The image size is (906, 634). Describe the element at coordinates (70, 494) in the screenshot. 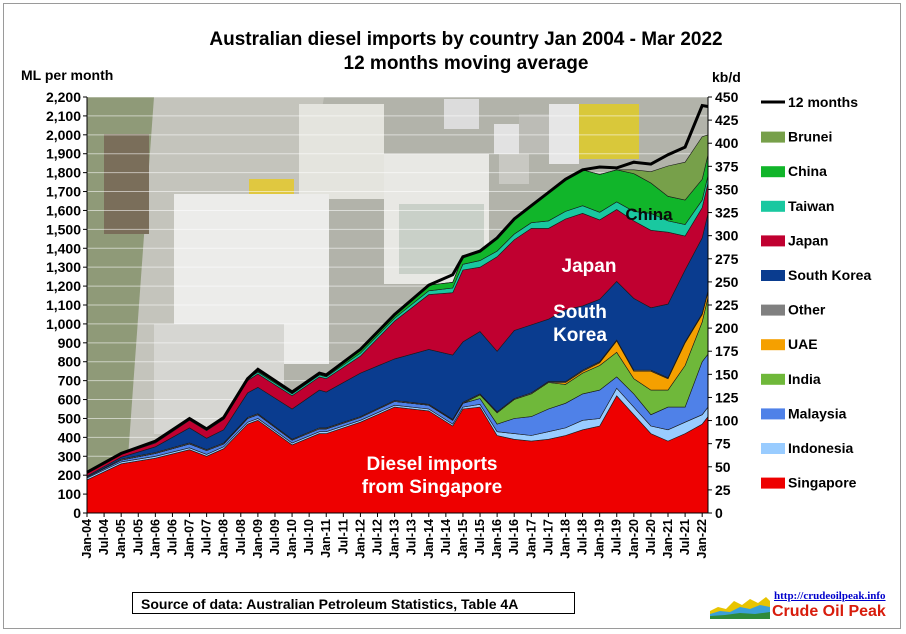

I see `y-tick-label-left: 100` at that location.